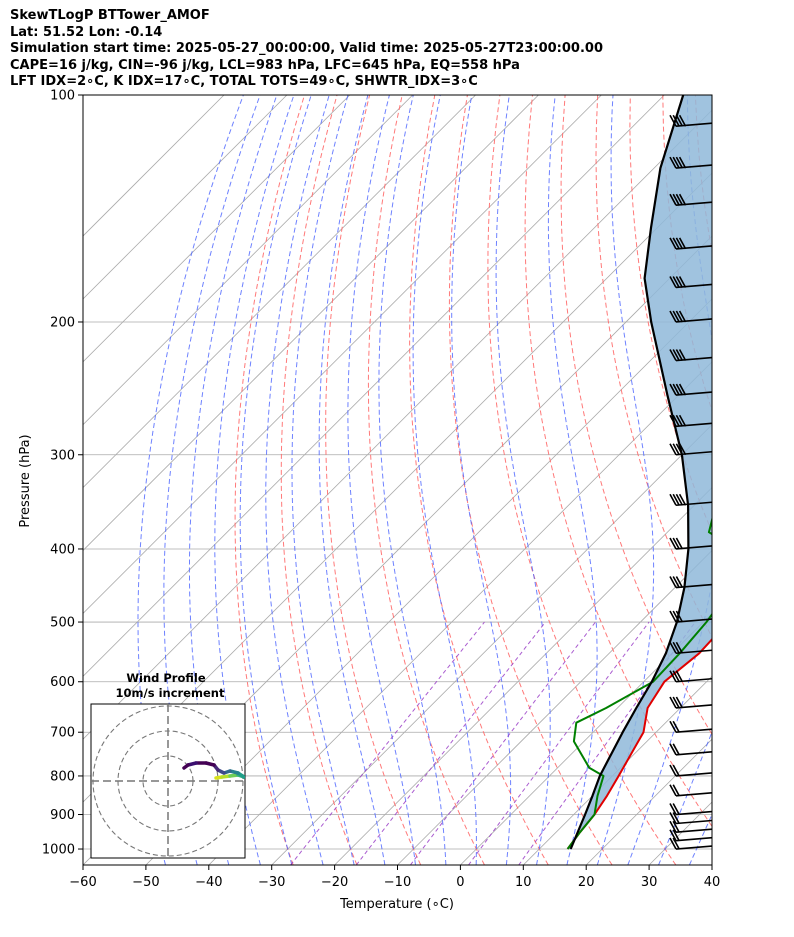 The image size is (794, 937). Describe the element at coordinates (523, 882) in the screenshot. I see `x-tick-label: 10` at that location.